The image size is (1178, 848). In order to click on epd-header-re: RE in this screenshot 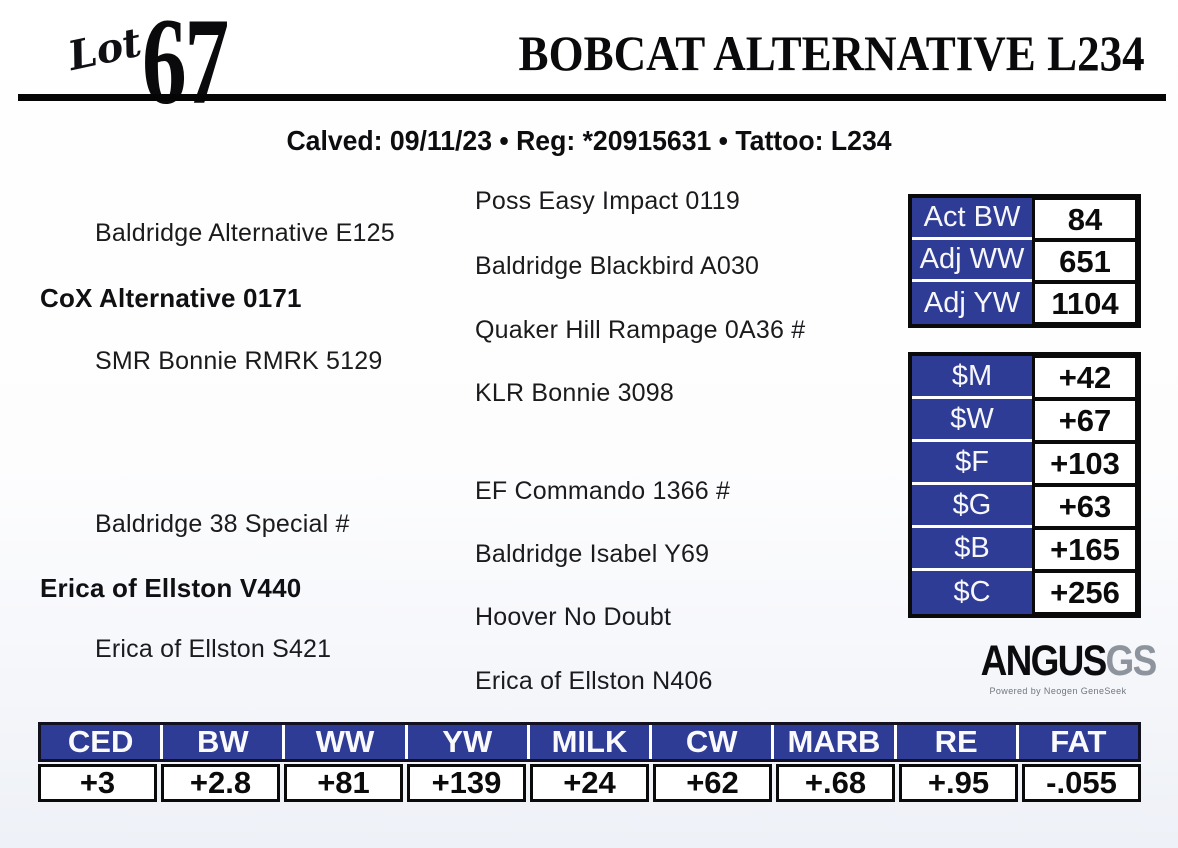, I will do `click(956, 742)`.